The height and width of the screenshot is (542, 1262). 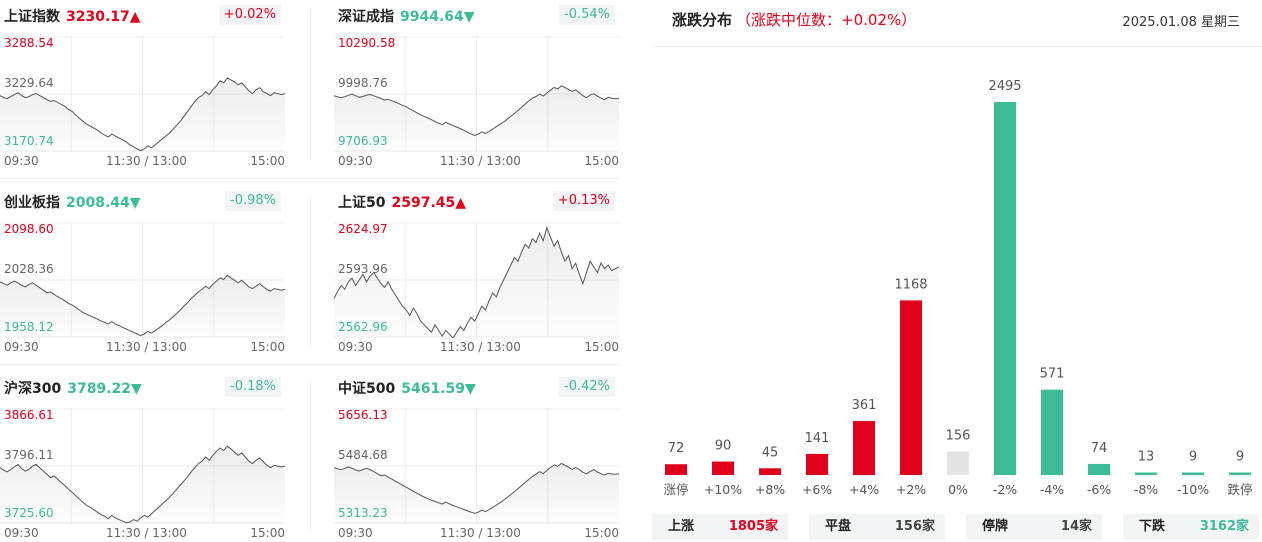 What do you see at coordinates (958, 489) in the screenshot?
I see `bar-category-label: 0%` at bounding box center [958, 489].